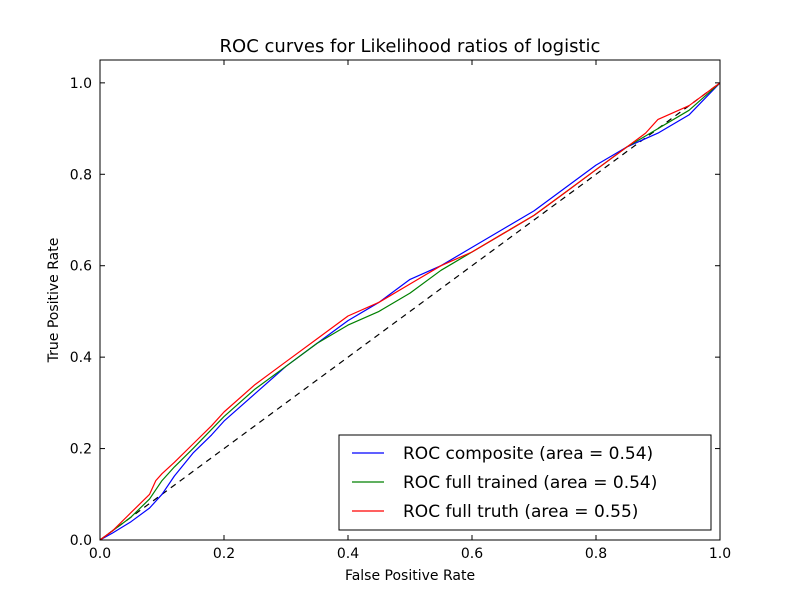  Describe the element at coordinates (410, 576) in the screenshot. I see `x-axis-label: False Positive Rate` at that location.